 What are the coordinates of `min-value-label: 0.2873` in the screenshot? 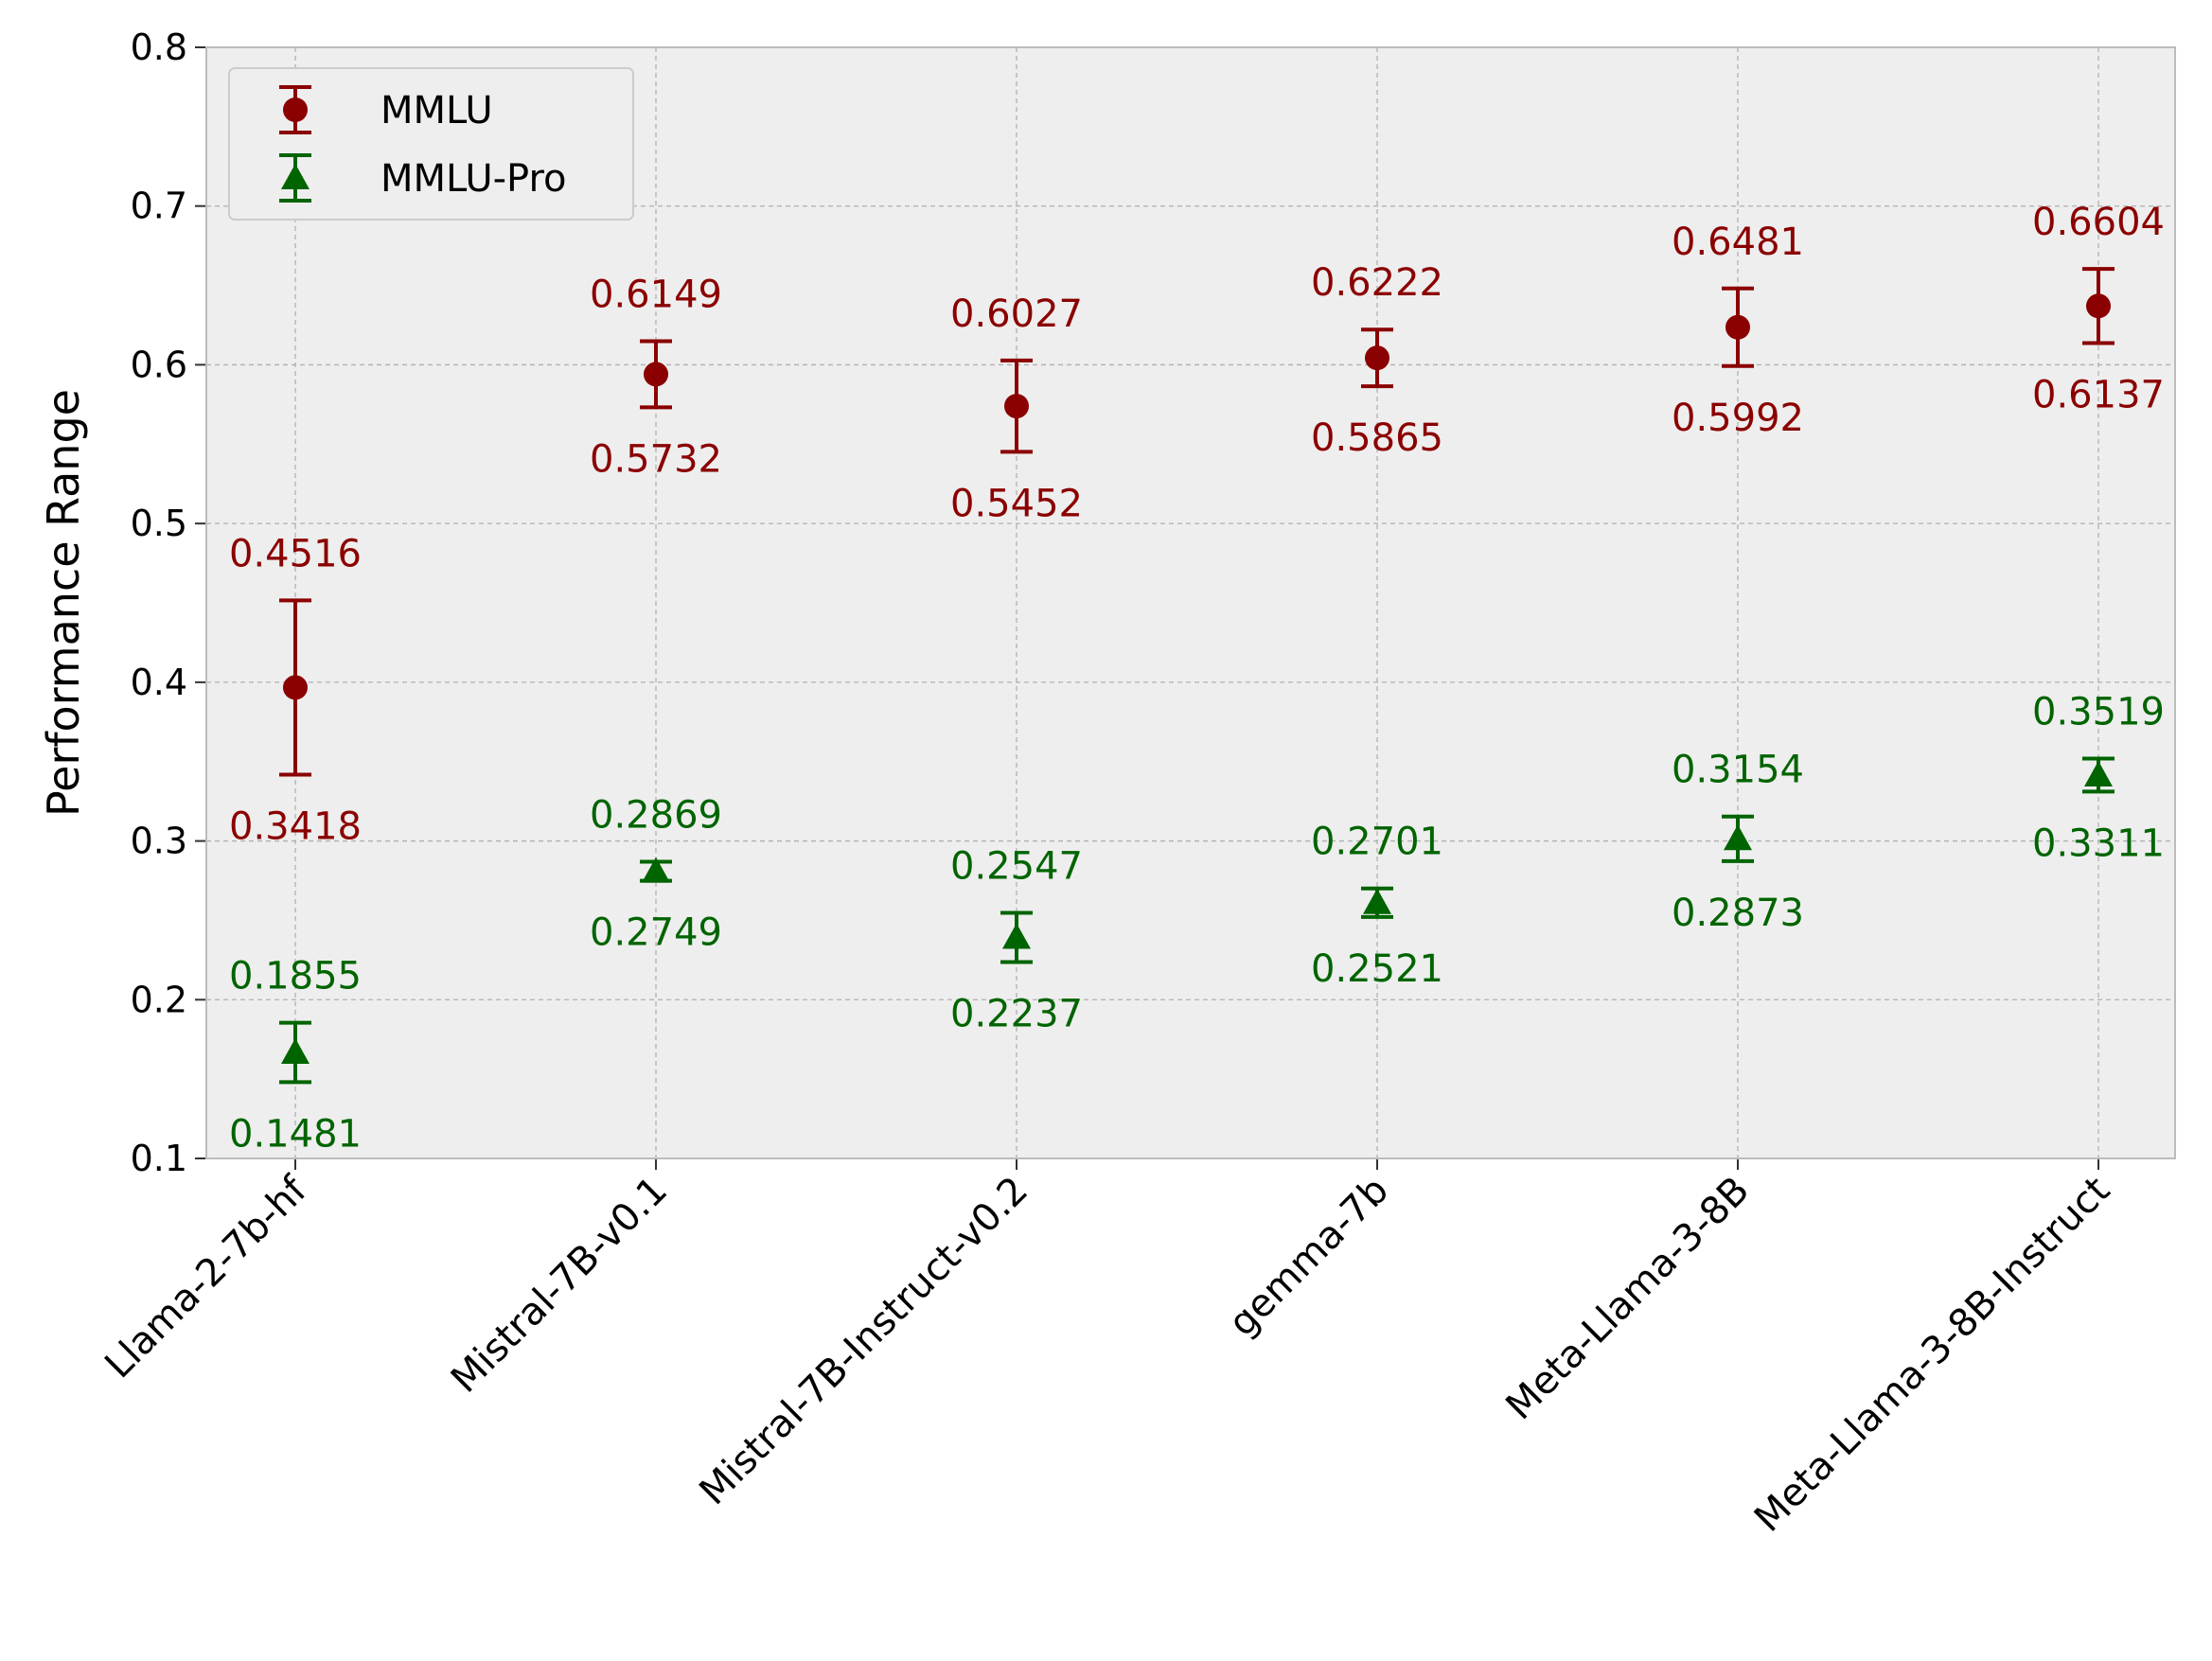 It's located at (1738, 914).